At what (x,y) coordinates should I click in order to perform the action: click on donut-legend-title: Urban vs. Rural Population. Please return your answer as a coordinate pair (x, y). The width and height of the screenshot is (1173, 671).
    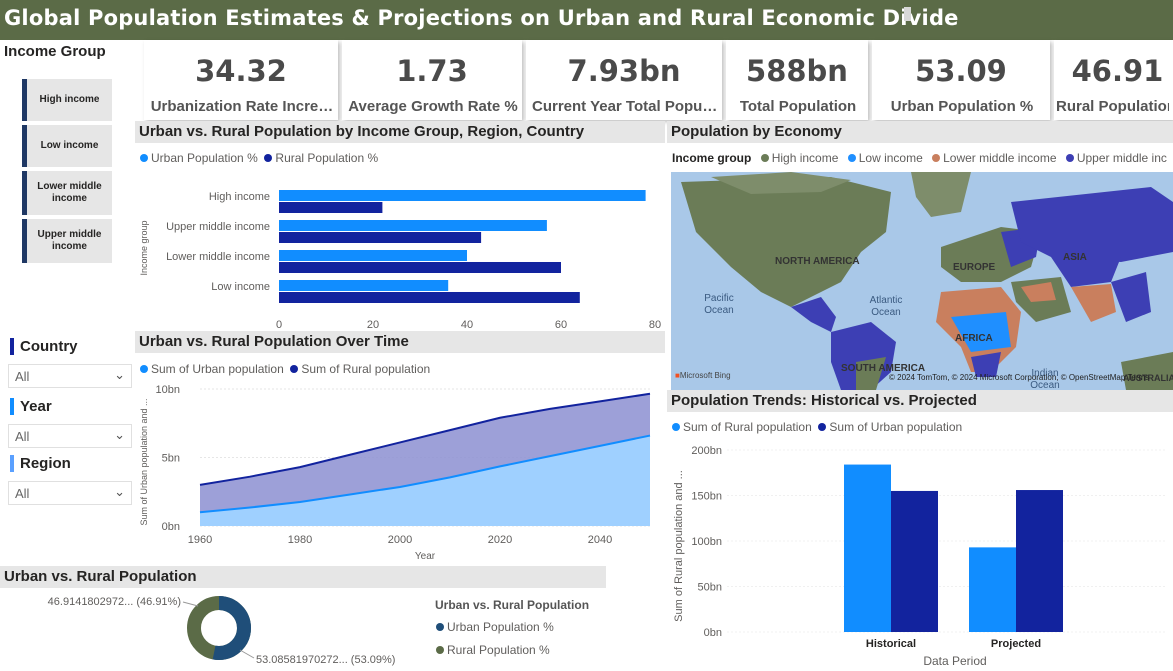
    Looking at the image, I should click on (512, 605).